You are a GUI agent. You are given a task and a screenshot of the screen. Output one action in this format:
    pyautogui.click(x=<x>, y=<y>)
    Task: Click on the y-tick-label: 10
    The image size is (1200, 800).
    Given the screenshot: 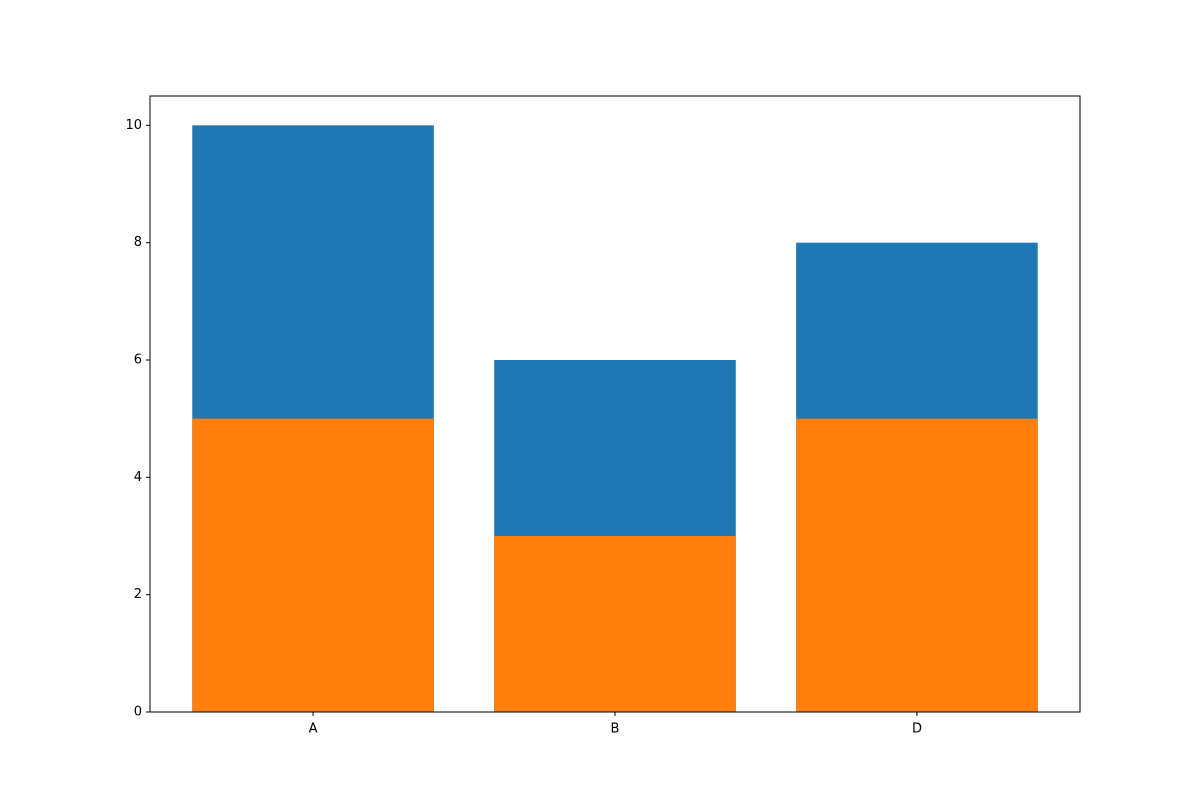 What is the action you would take?
    pyautogui.click(x=133, y=125)
    